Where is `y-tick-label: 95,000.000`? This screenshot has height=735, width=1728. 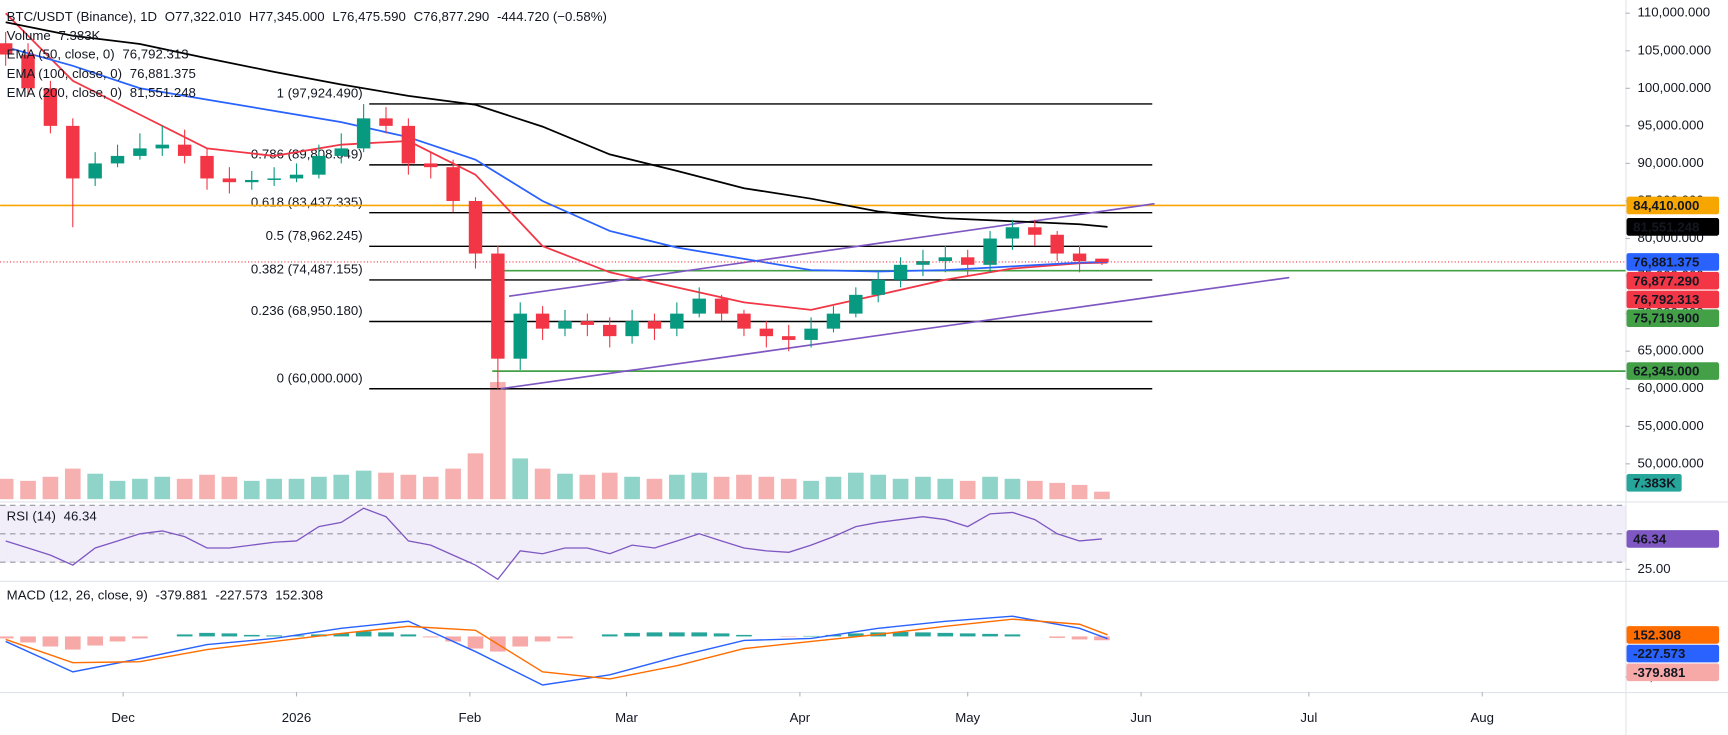 y-tick-label: 95,000.000 is located at coordinates (1671, 124).